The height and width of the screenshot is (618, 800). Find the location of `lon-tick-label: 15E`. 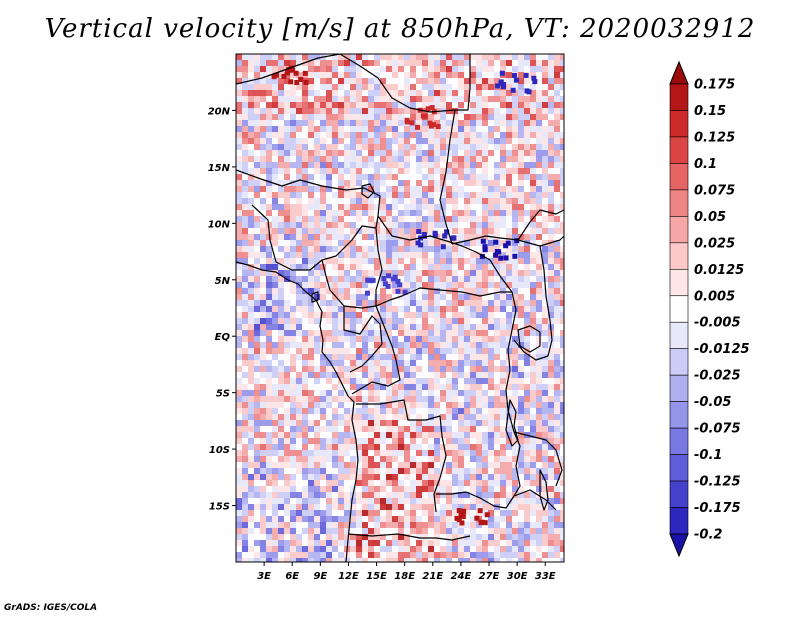

lon-tick-label: 15E is located at coordinates (376, 576).